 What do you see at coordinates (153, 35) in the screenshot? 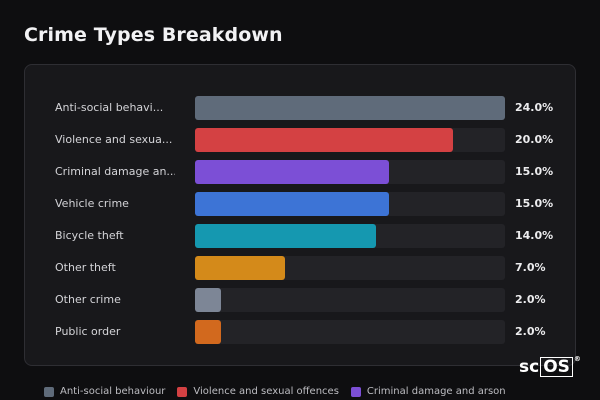
I see `chart-title: Crime Types Breakdown` at bounding box center [153, 35].